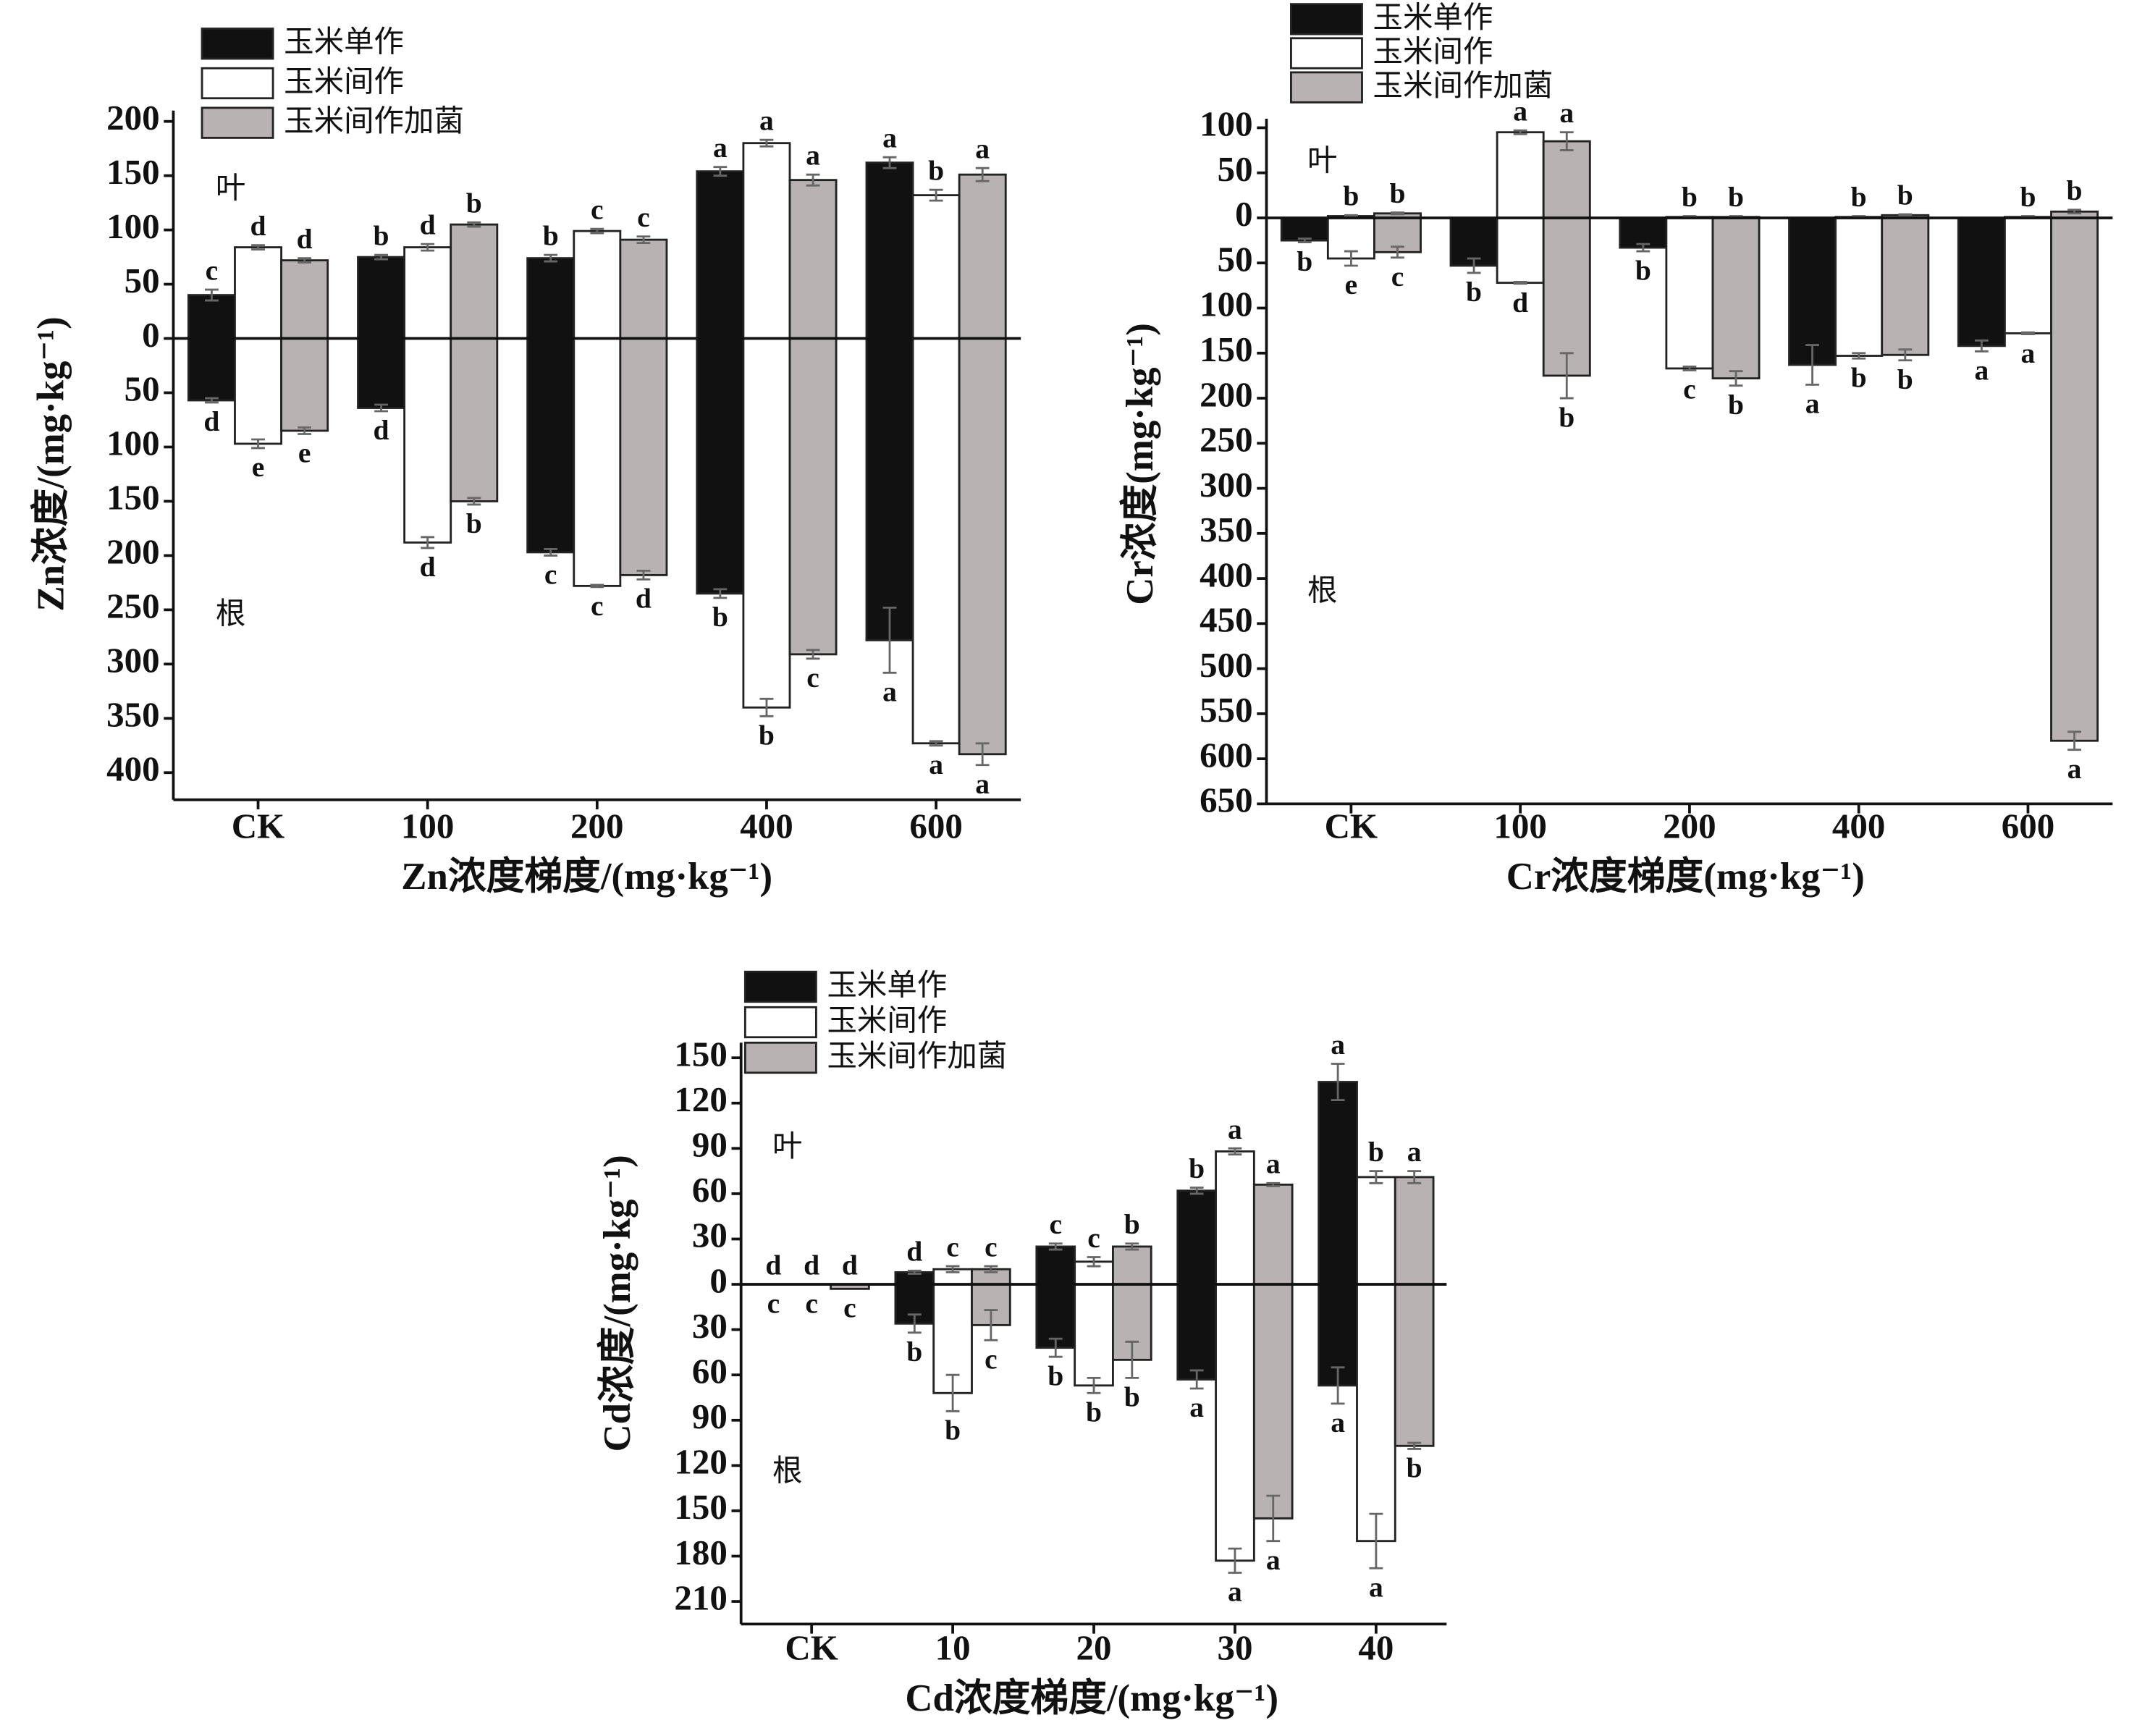 This screenshot has width=2129, height=1736. I want to click on y-tick-label: 0, so click(151, 335).